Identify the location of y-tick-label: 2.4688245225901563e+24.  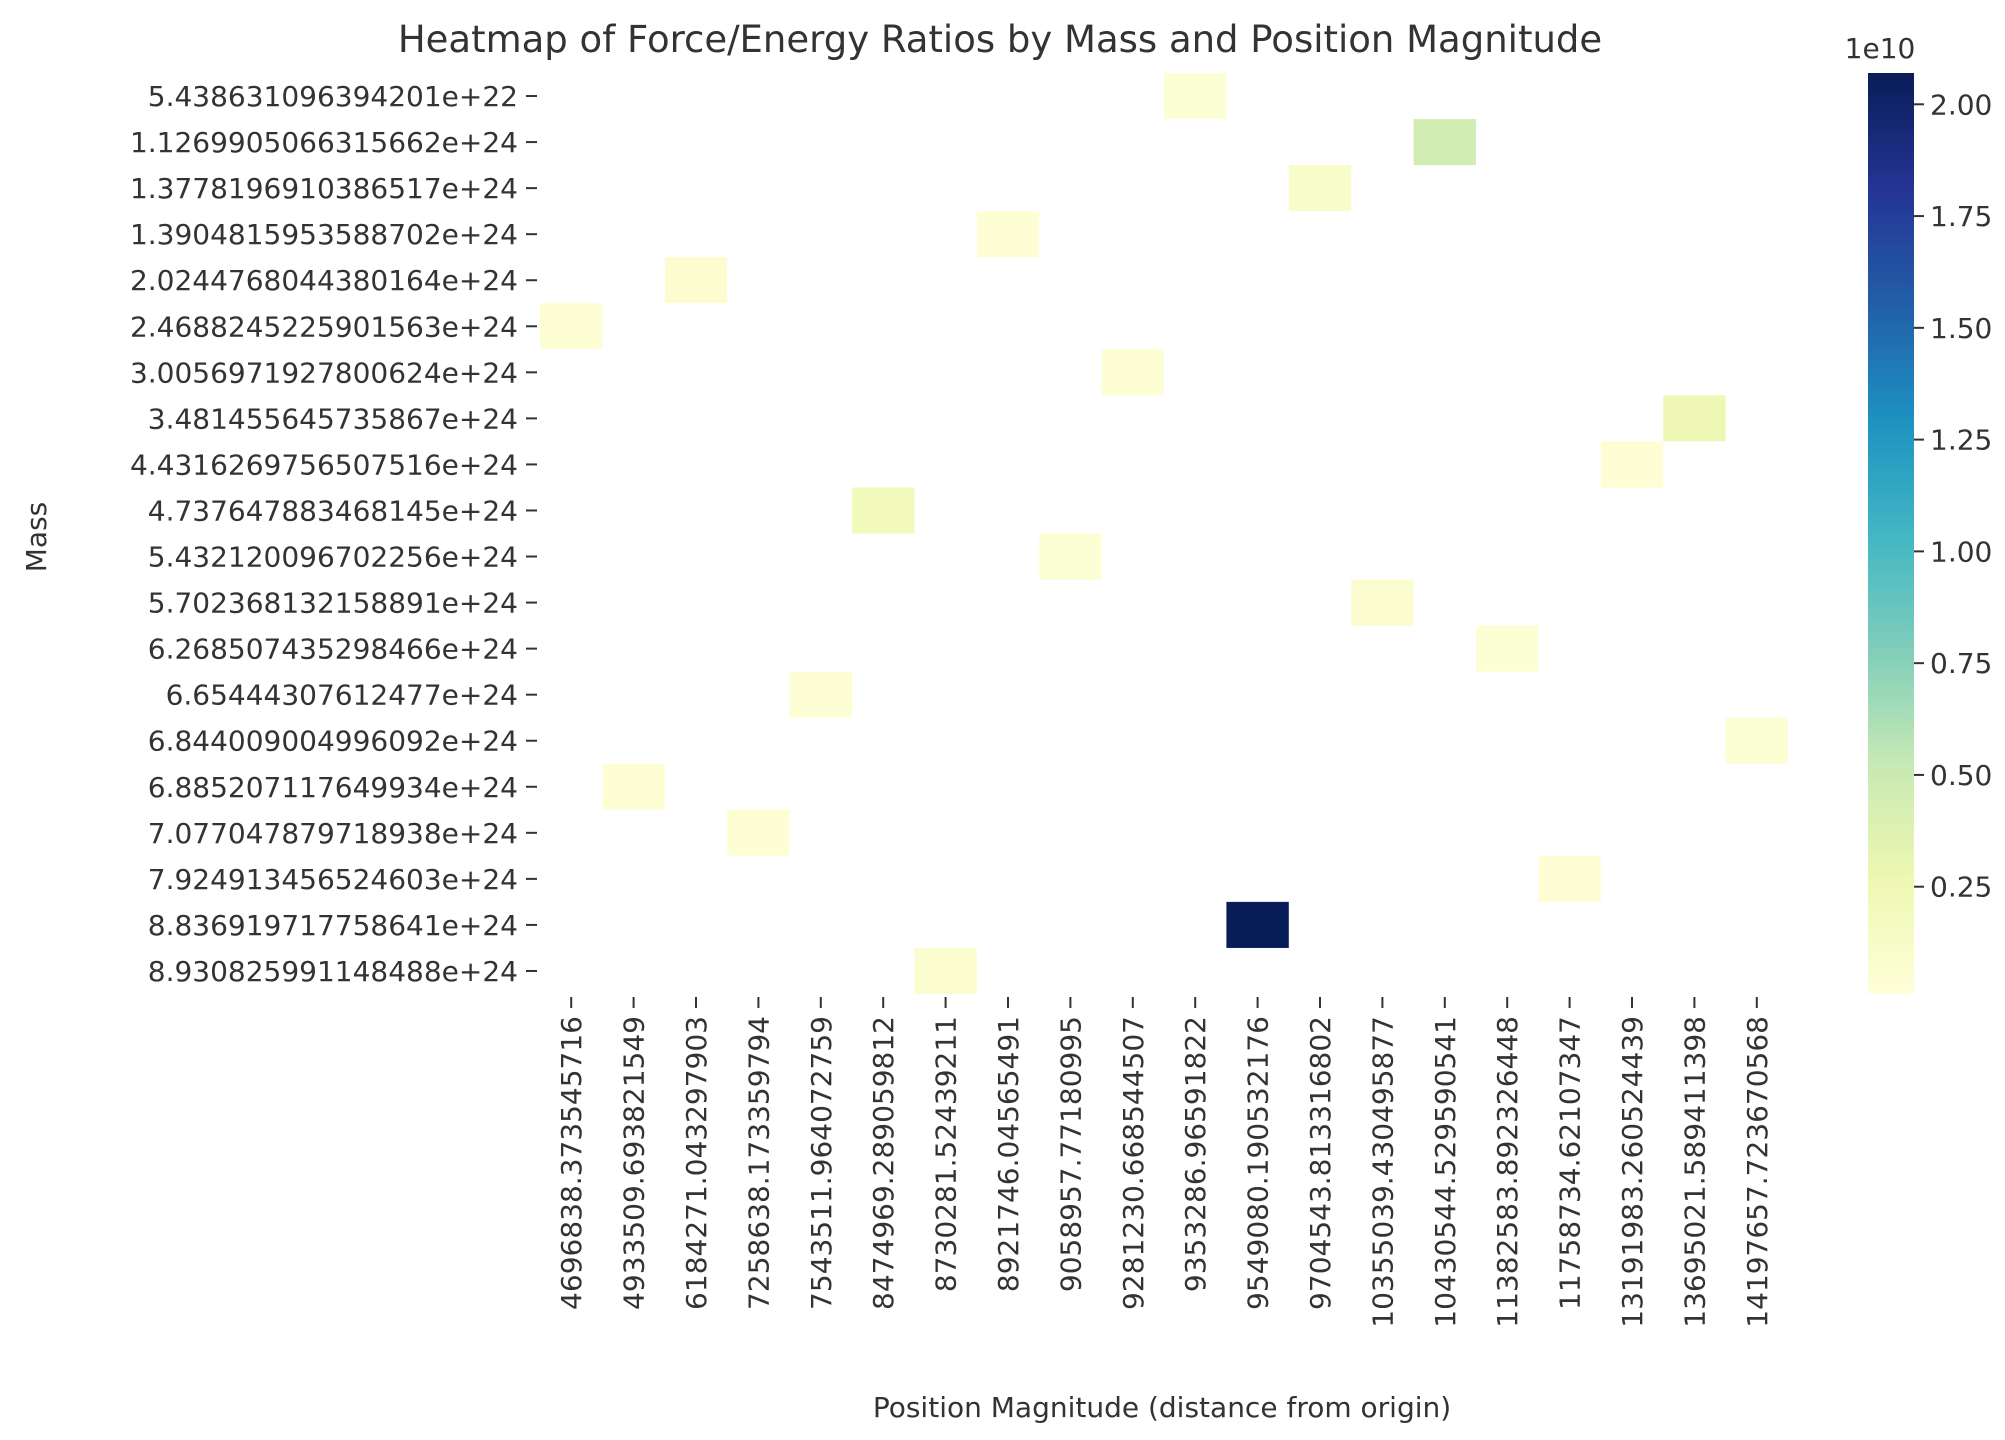
(324, 326).